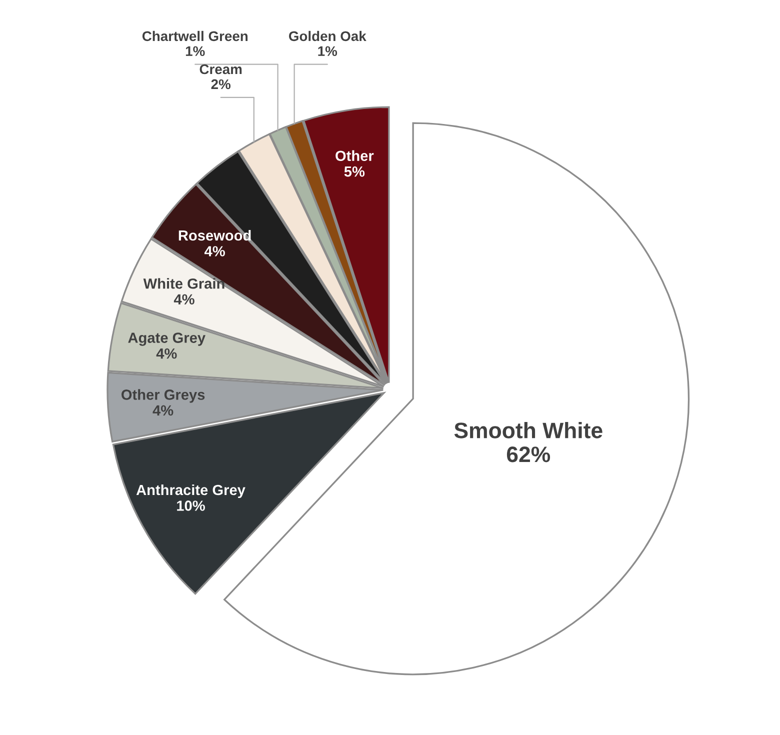 The image size is (780, 735). What do you see at coordinates (354, 171) in the screenshot?
I see `data-label: 5%` at bounding box center [354, 171].